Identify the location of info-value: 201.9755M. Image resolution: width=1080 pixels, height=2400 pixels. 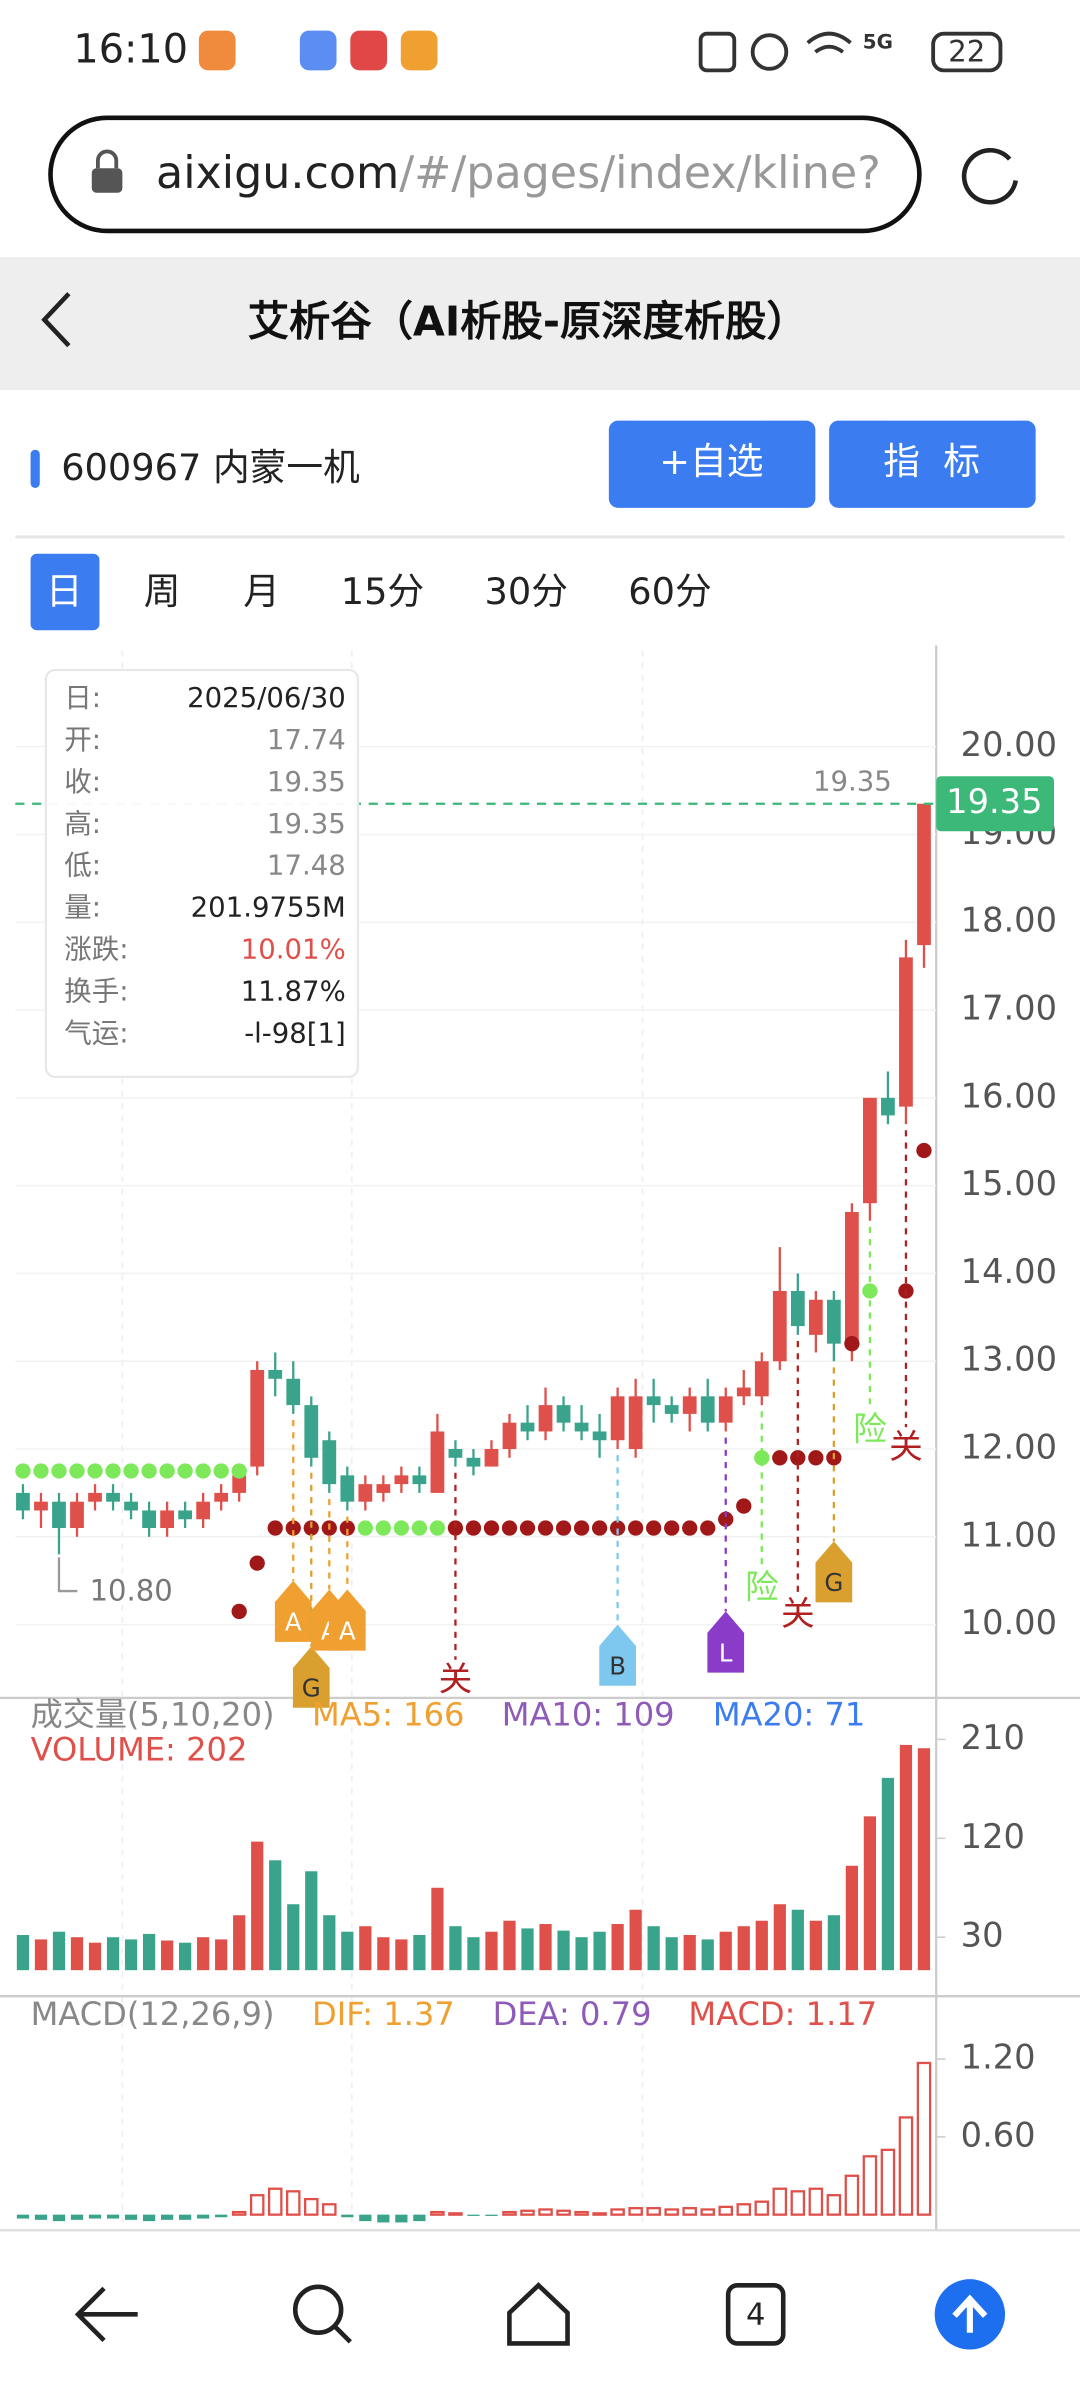
(268, 908).